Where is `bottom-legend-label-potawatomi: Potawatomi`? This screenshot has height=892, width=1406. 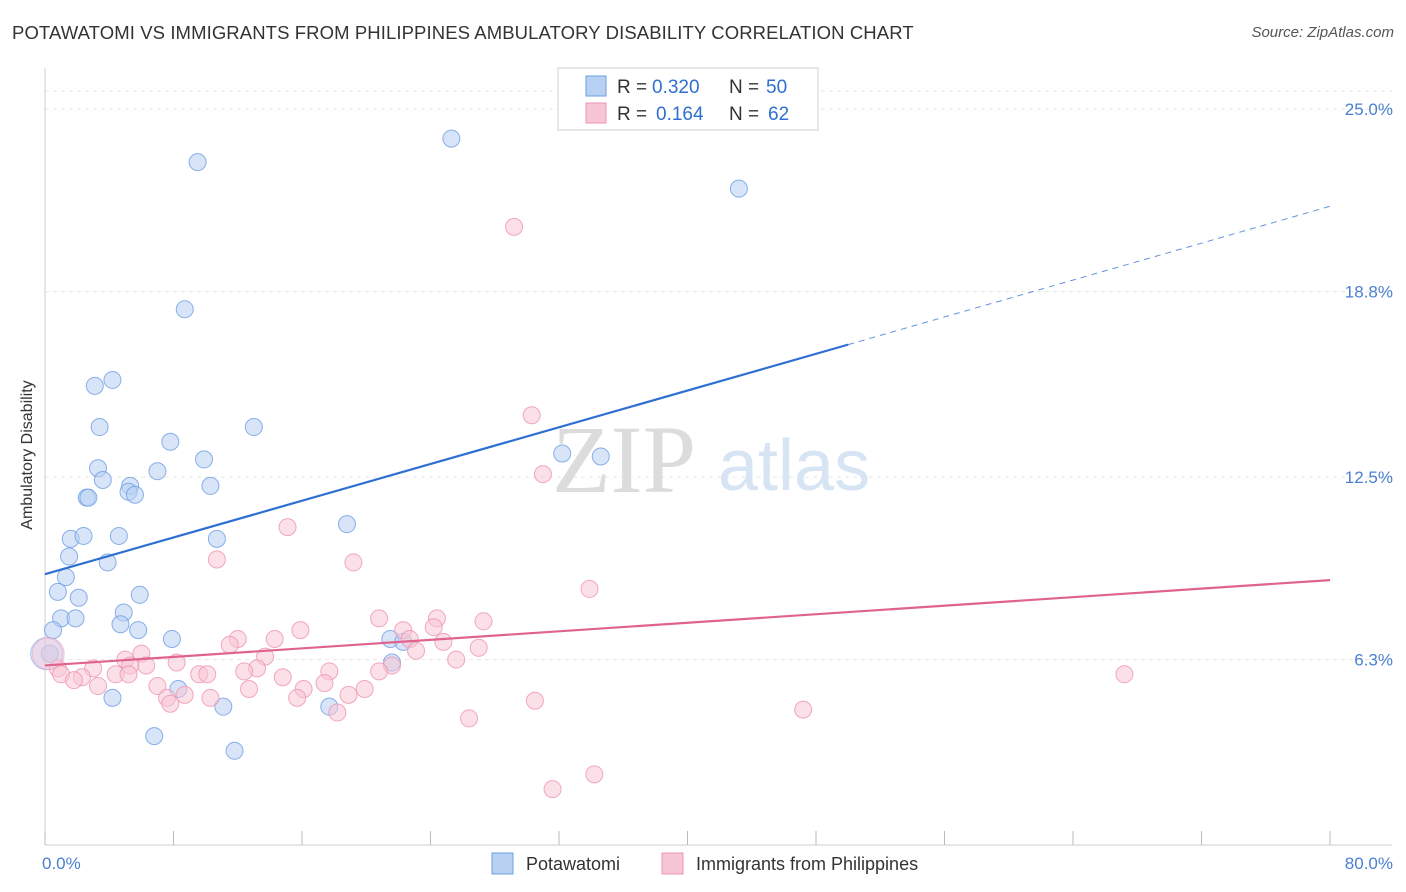
bottom-legend-label-potawatomi: Potawatomi is located at coordinates (573, 864).